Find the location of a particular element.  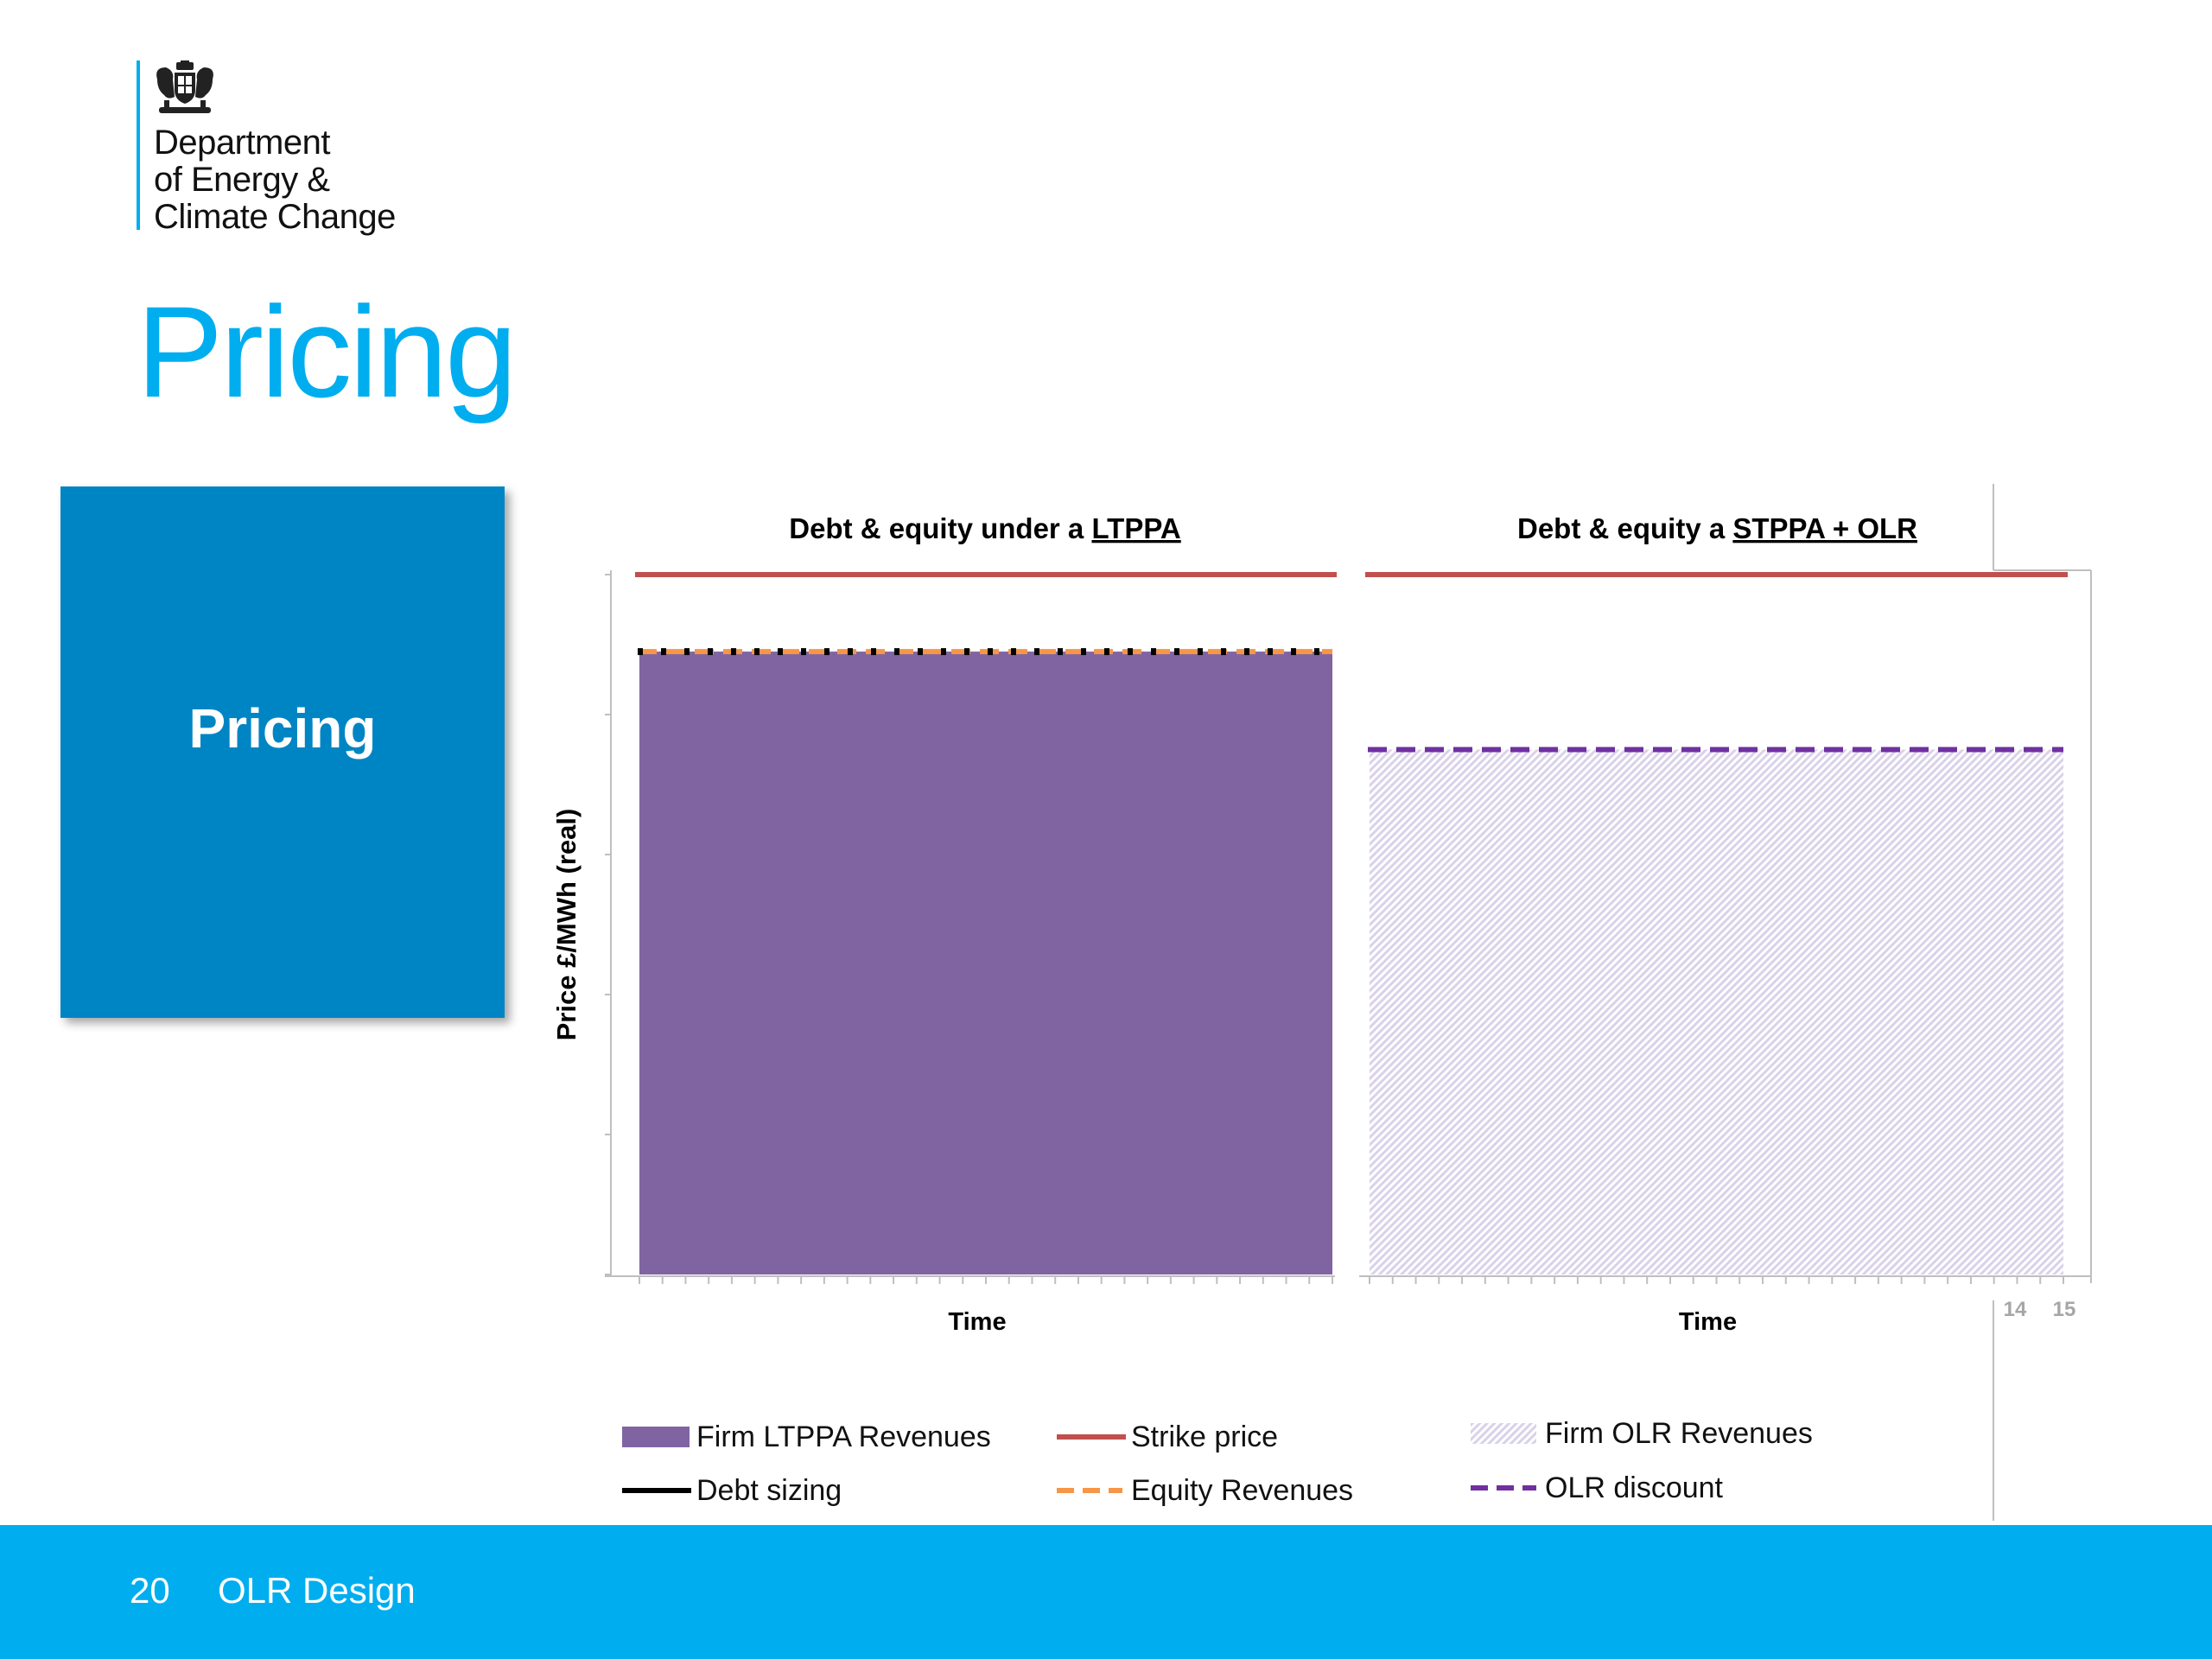

extra-tick-label: 14 is located at coordinates (2016, 1309).